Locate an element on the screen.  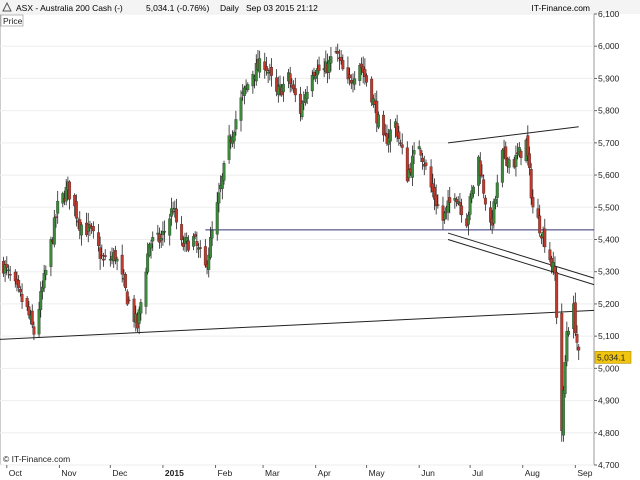
x-tick-label: Nov is located at coordinates (69, 473).